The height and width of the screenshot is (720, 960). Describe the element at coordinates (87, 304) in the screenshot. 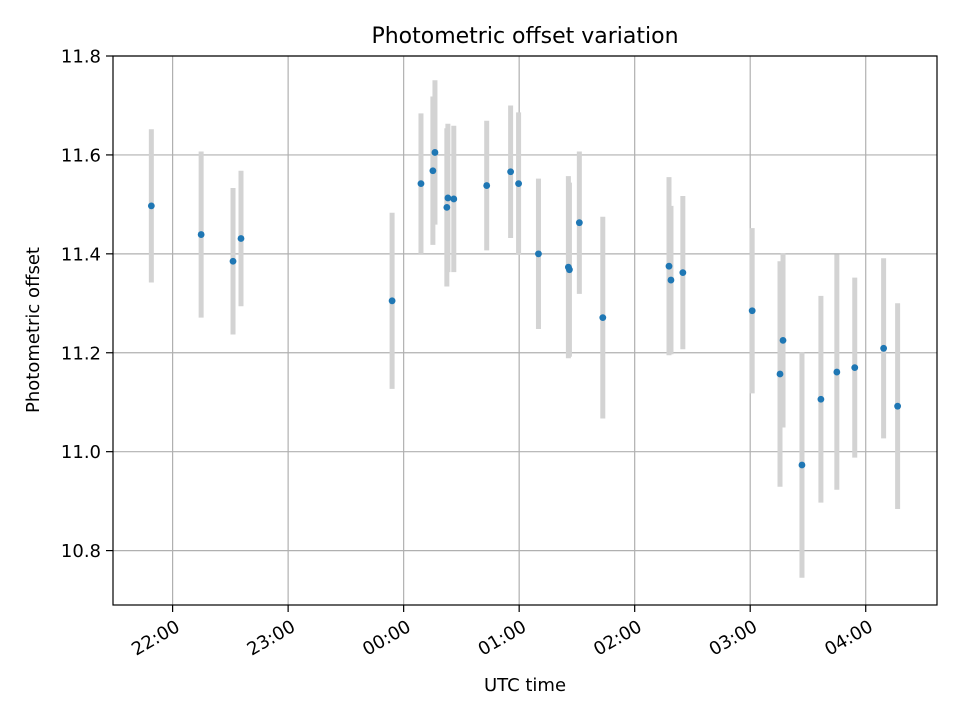

I see `y-axis-ticks: 10.8 11.0 11.2 11.4 11.6 11.8` at that location.